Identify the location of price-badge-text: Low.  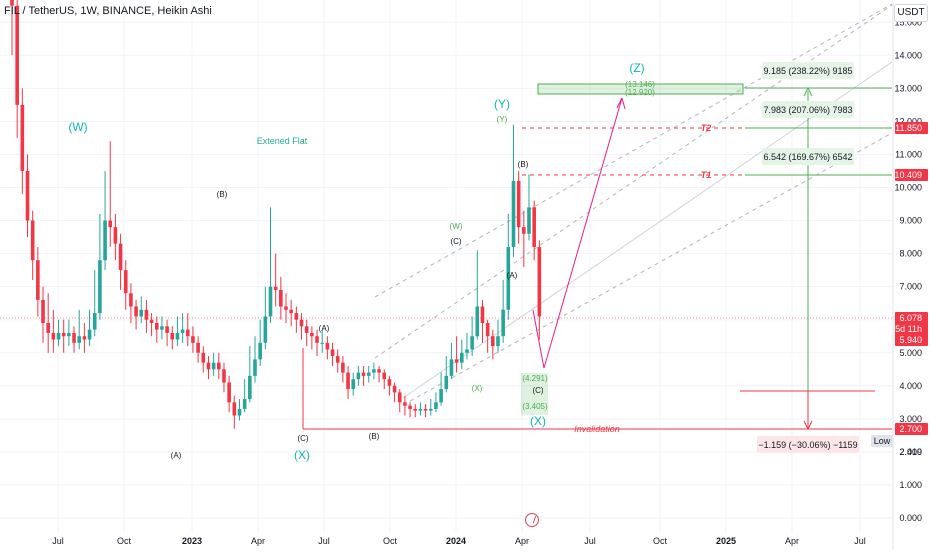
(882, 441).